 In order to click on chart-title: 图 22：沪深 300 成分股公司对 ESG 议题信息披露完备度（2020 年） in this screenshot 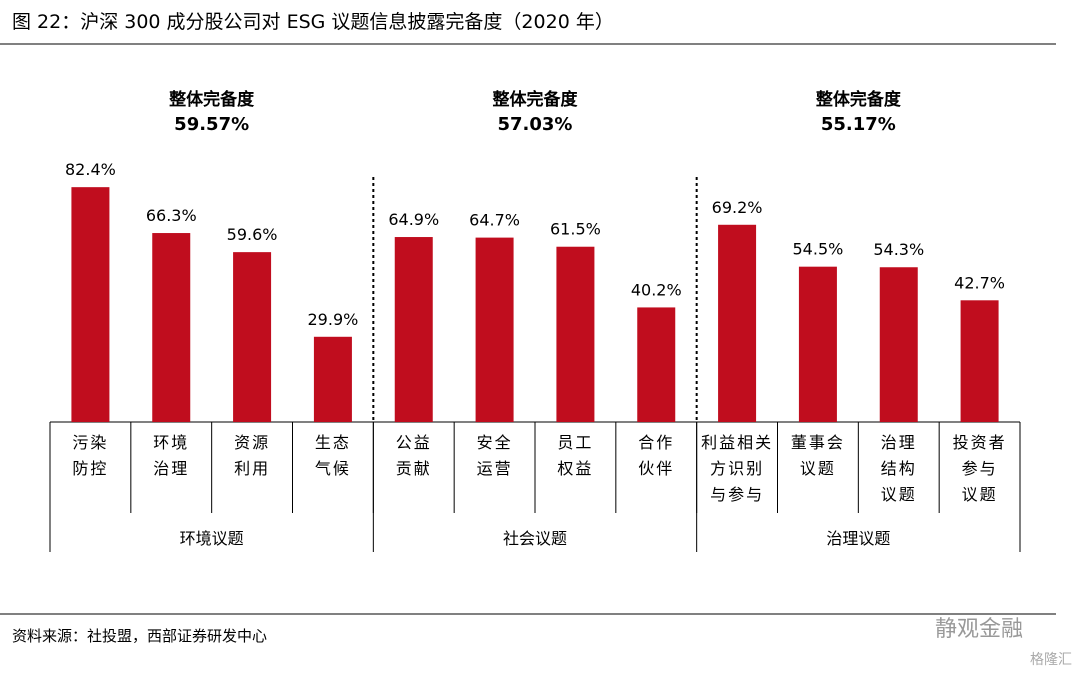, I will do `click(313, 22)`.